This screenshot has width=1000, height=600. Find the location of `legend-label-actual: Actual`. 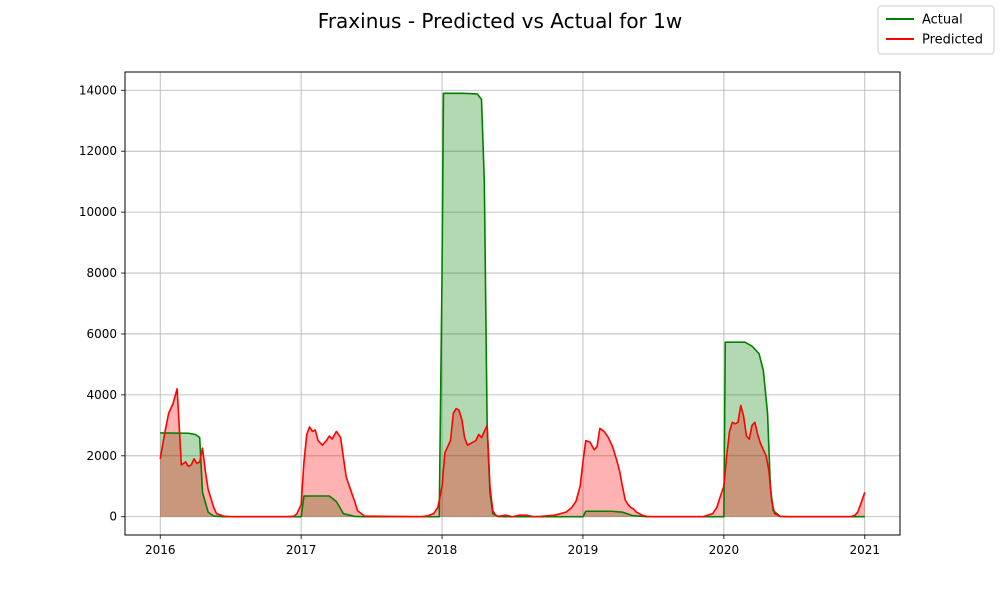

legend-label-actual: Actual is located at coordinates (942, 20).